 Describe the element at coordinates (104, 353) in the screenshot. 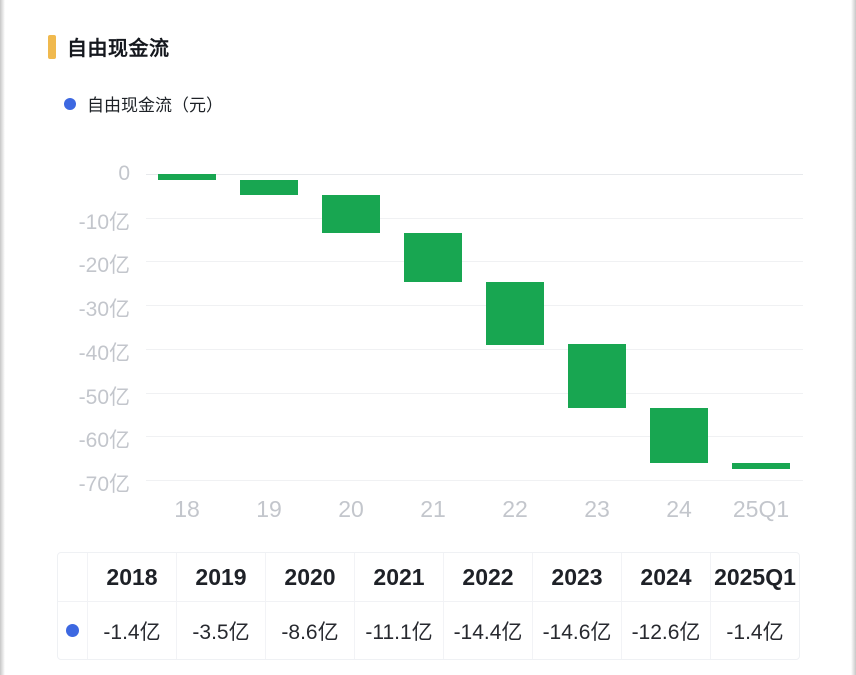

I see `y-axis-tick-label: -40亿` at that location.